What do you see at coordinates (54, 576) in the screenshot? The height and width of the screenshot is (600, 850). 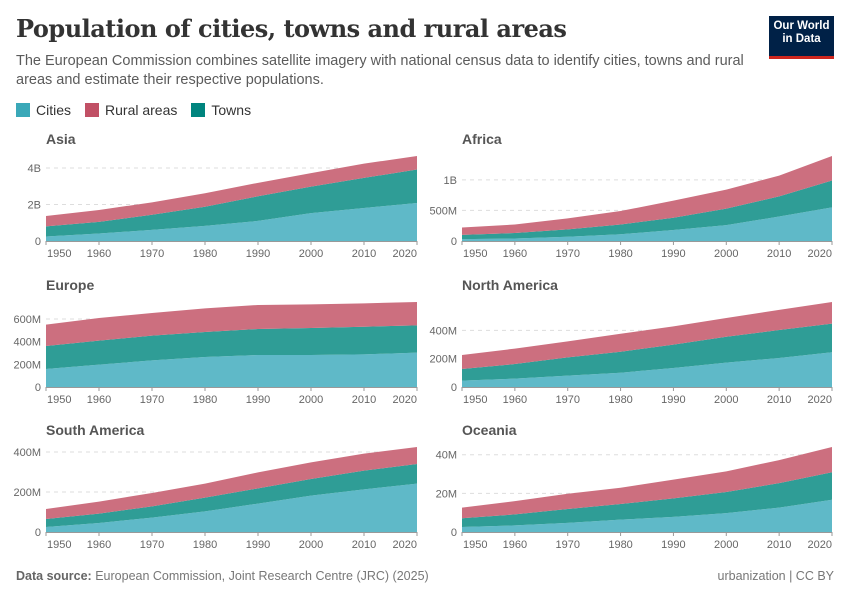 I see `data-source-label: Data source:` at bounding box center [54, 576].